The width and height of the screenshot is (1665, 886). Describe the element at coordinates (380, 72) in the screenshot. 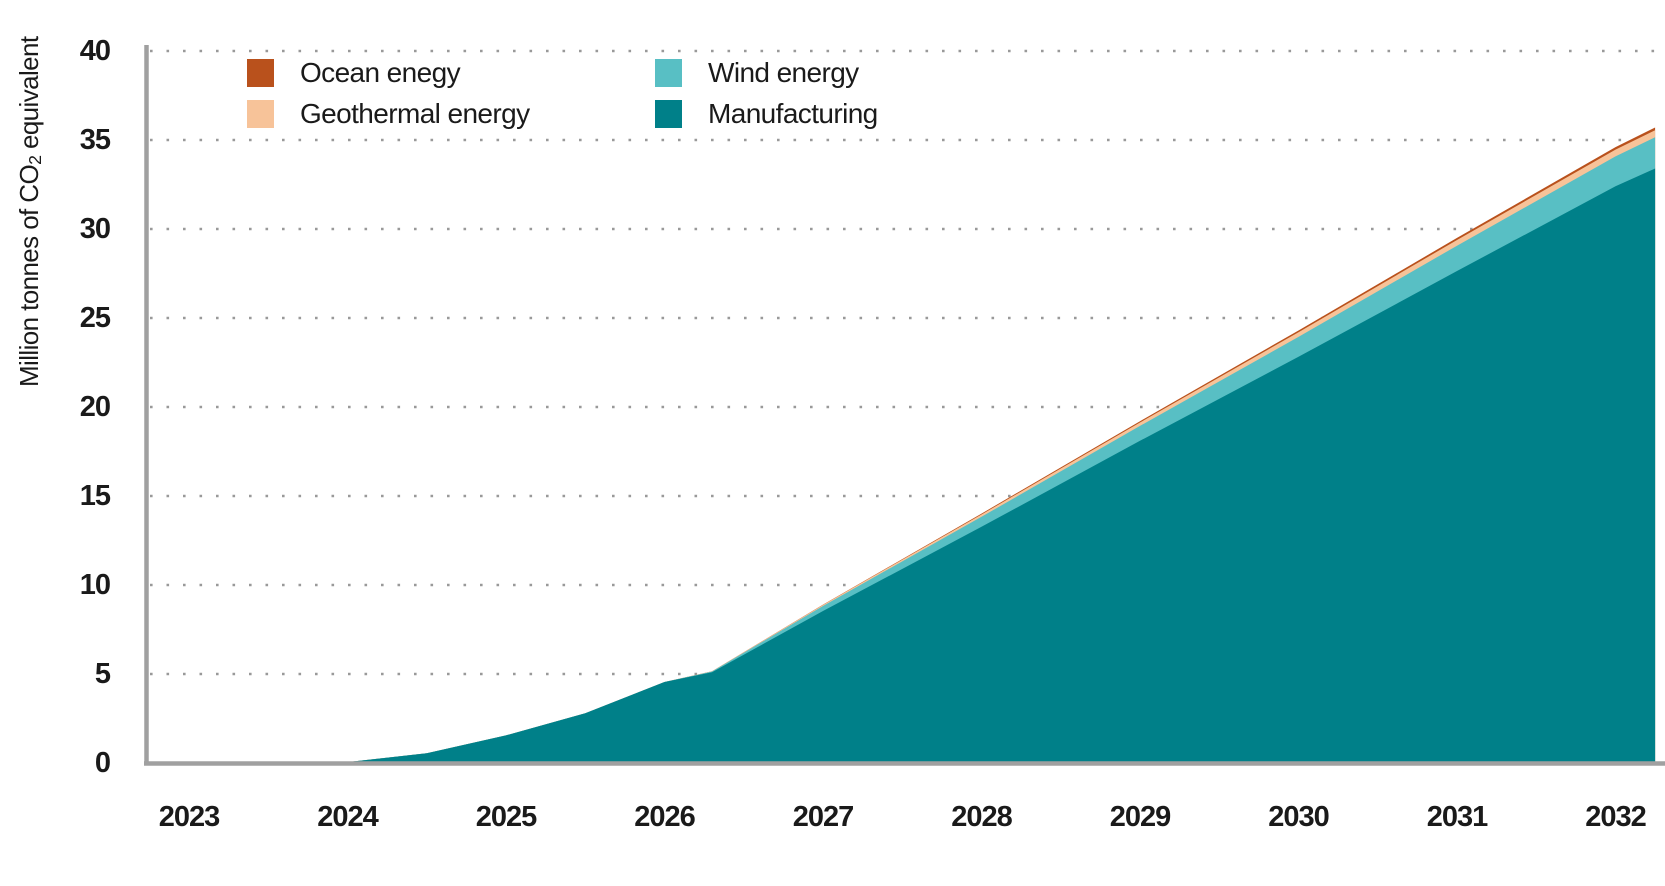

I see `legend-label-ocean-energy: Ocean enegy` at that location.